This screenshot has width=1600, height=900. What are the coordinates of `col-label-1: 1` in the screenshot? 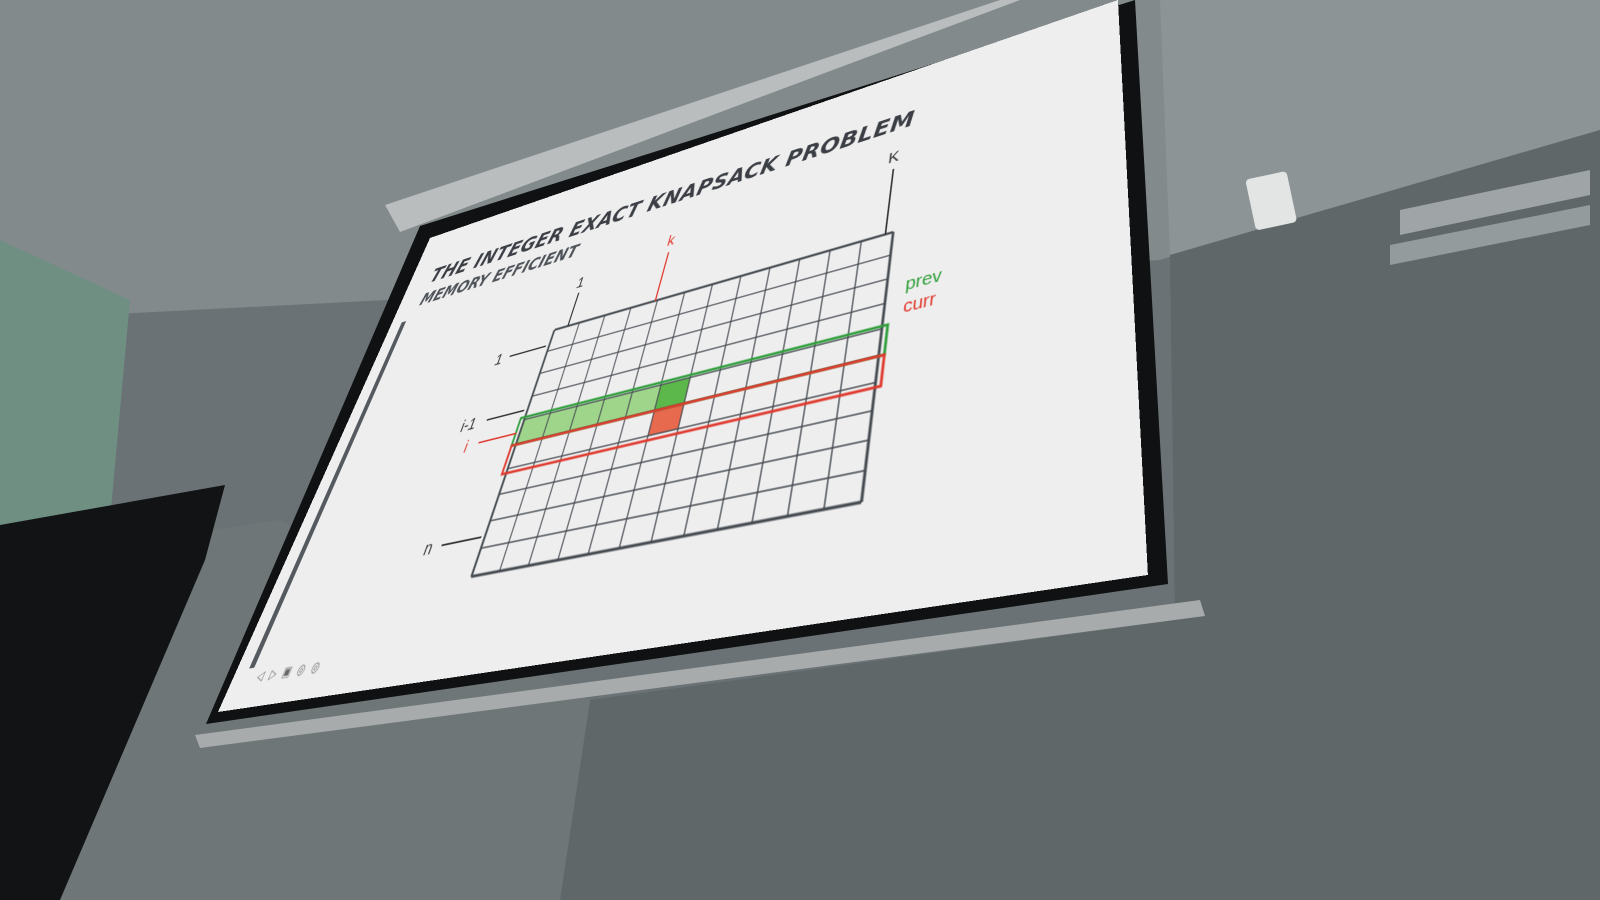 It's located at (580, 283).